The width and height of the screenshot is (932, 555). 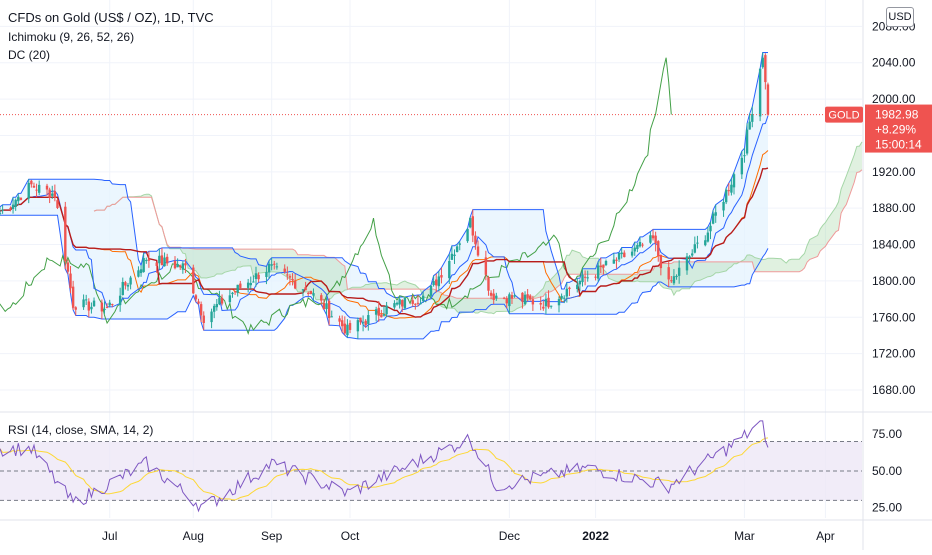 I want to click on time-tick-label: Aug, so click(x=193, y=536).